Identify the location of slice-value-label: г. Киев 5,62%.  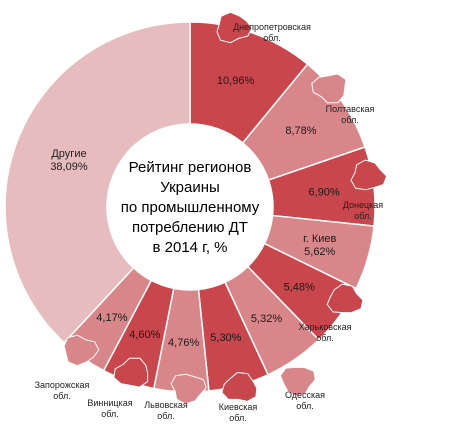
(319, 245).